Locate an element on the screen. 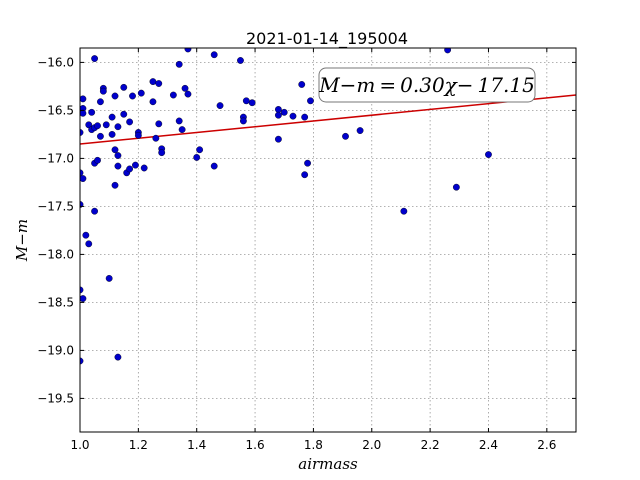  y-axis-label: M−m is located at coordinates (22, 240).